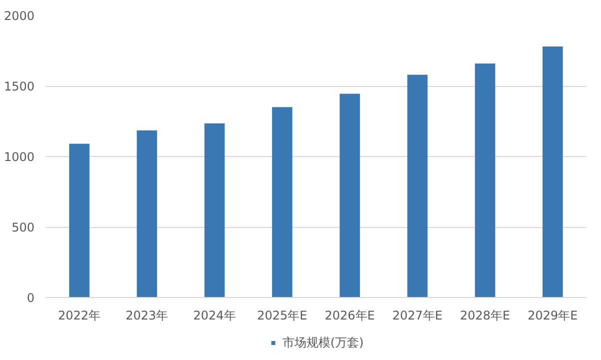 This screenshot has width=601, height=360. Describe the element at coordinates (79, 315) in the screenshot. I see `x-tick-label: 2022年` at that location.